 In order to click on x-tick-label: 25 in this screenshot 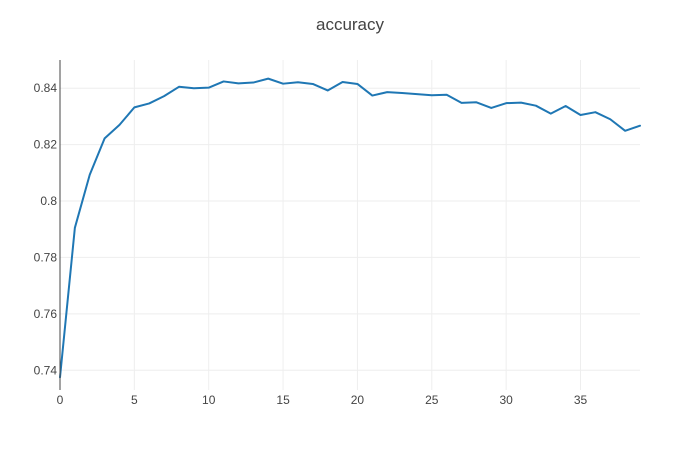, I will do `click(432, 400)`.